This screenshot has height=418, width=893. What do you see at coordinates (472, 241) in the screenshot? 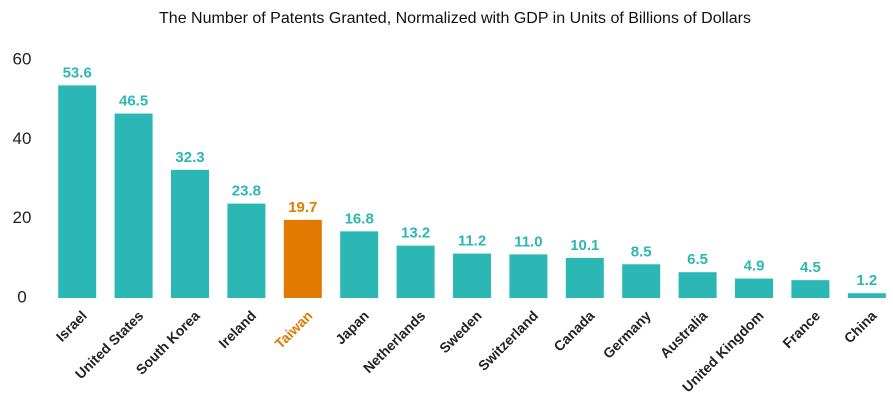
I see `value-label: 11.2` at bounding box center [472, 241].